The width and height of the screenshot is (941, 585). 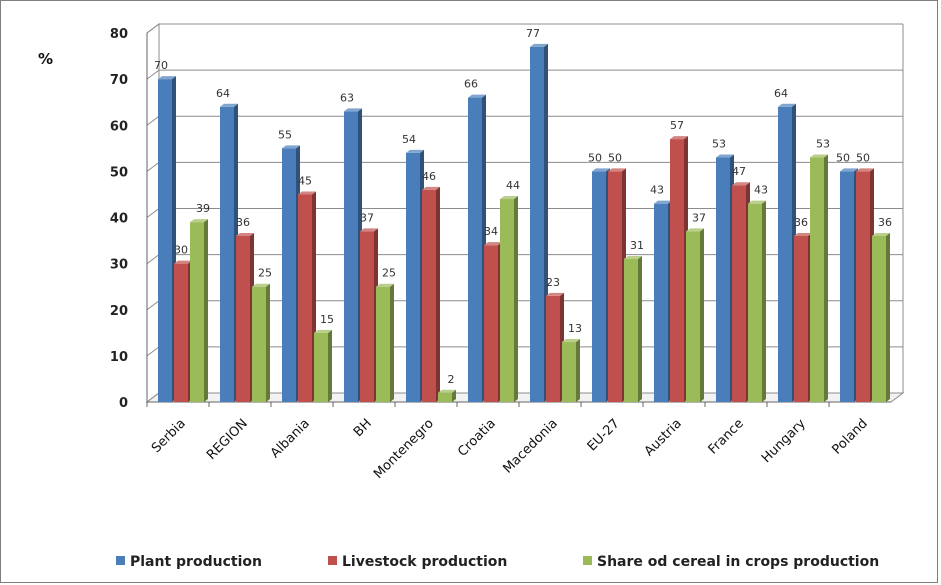 What do you see at coordinates (196, 562) in the screenshot?
I see `legend-label: Plant production` at bounding box center [196, 562].